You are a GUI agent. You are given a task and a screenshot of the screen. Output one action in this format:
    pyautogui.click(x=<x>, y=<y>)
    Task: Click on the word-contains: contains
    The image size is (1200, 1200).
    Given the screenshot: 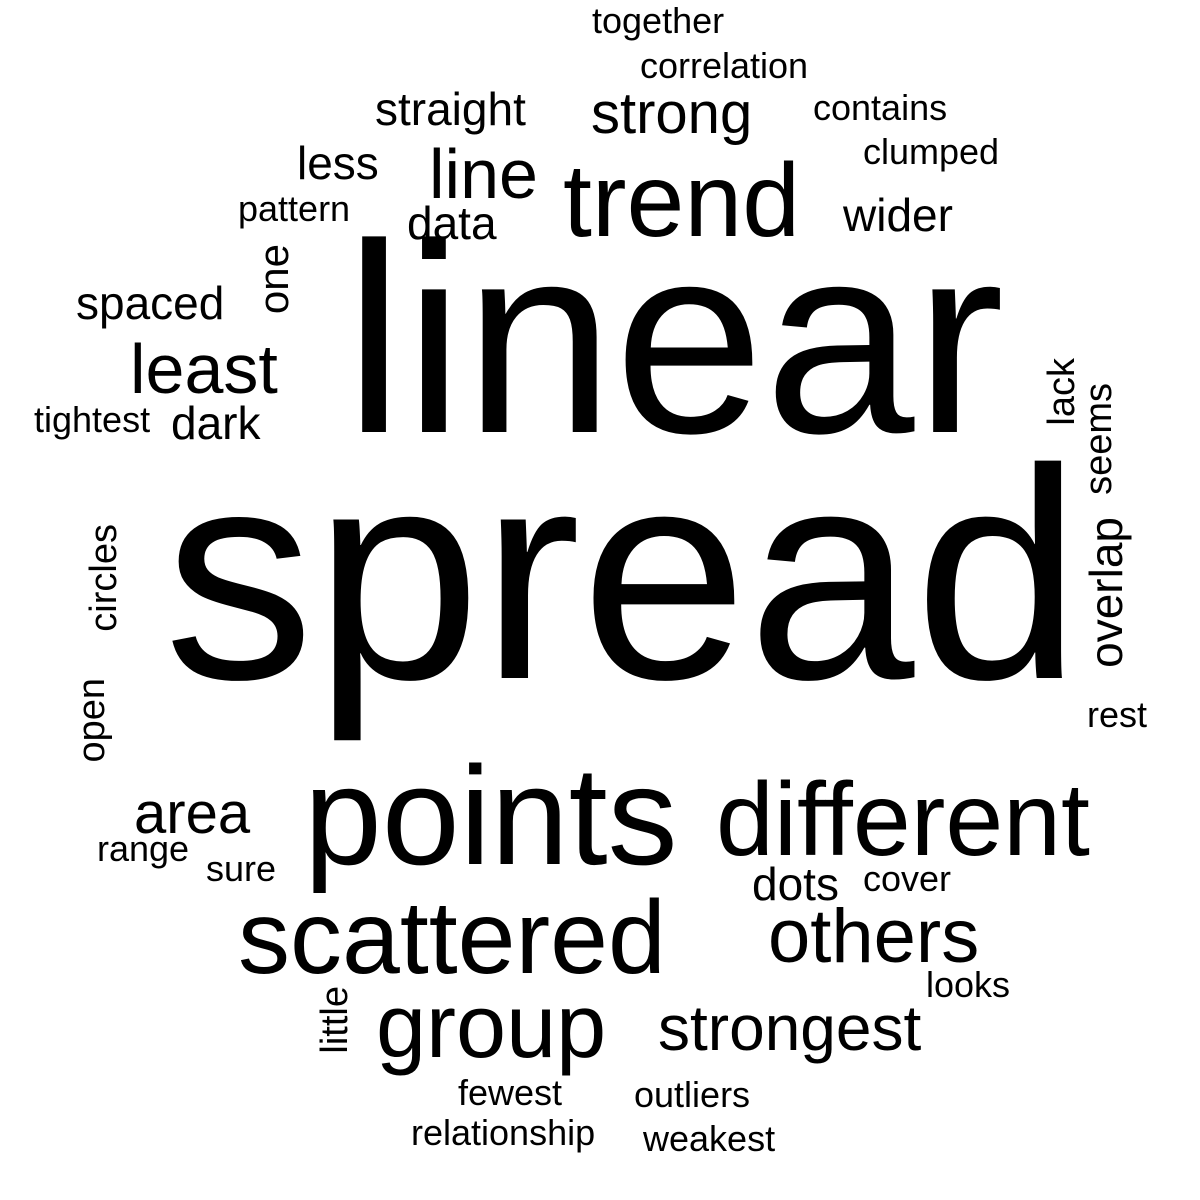 What is the action you would take?
    pyautogui.click(x=880, y=107)
    